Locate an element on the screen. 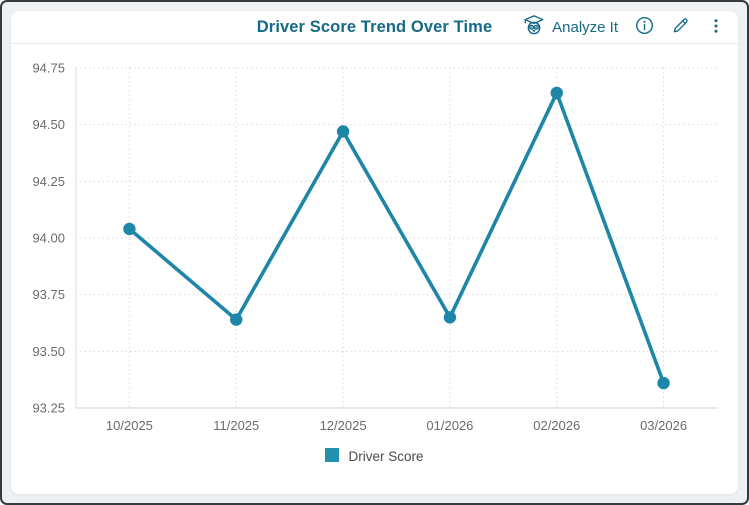 The height and width of the screenshot is (505, 749). x-axis-tick-label: 10/2025 is located at coordinates (129, 425).